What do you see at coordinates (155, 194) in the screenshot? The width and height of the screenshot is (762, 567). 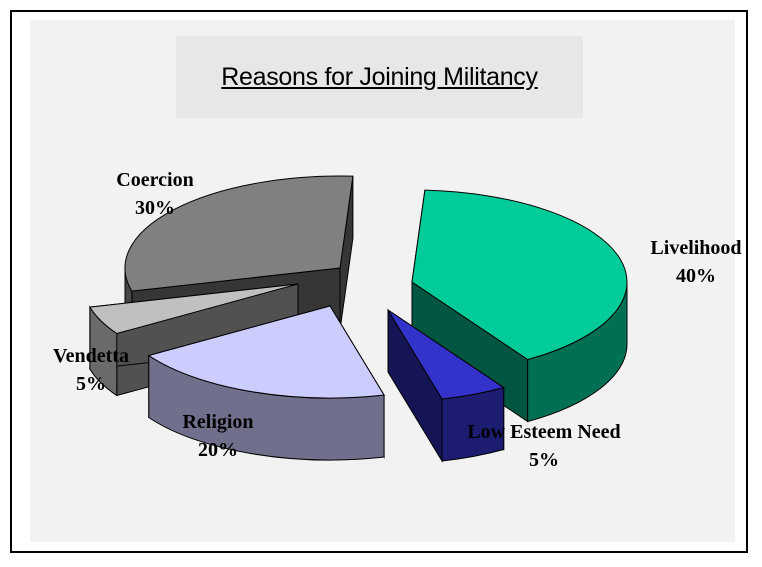 I see `label-coercion: Coercion 30%` at bounding box center [155, 194].